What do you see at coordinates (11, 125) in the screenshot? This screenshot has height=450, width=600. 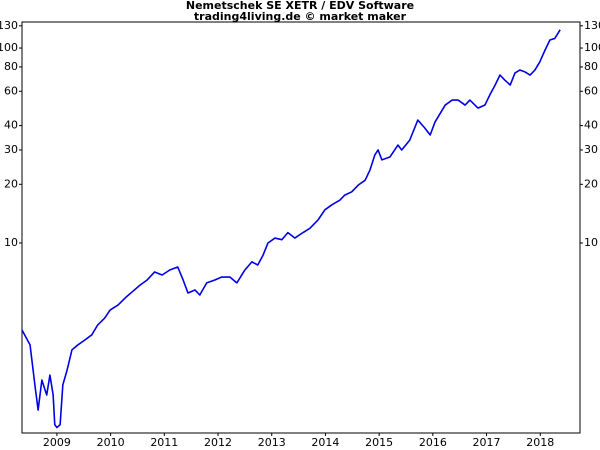 I see `y-tick-label: 40` at bounding box center [11, 125].